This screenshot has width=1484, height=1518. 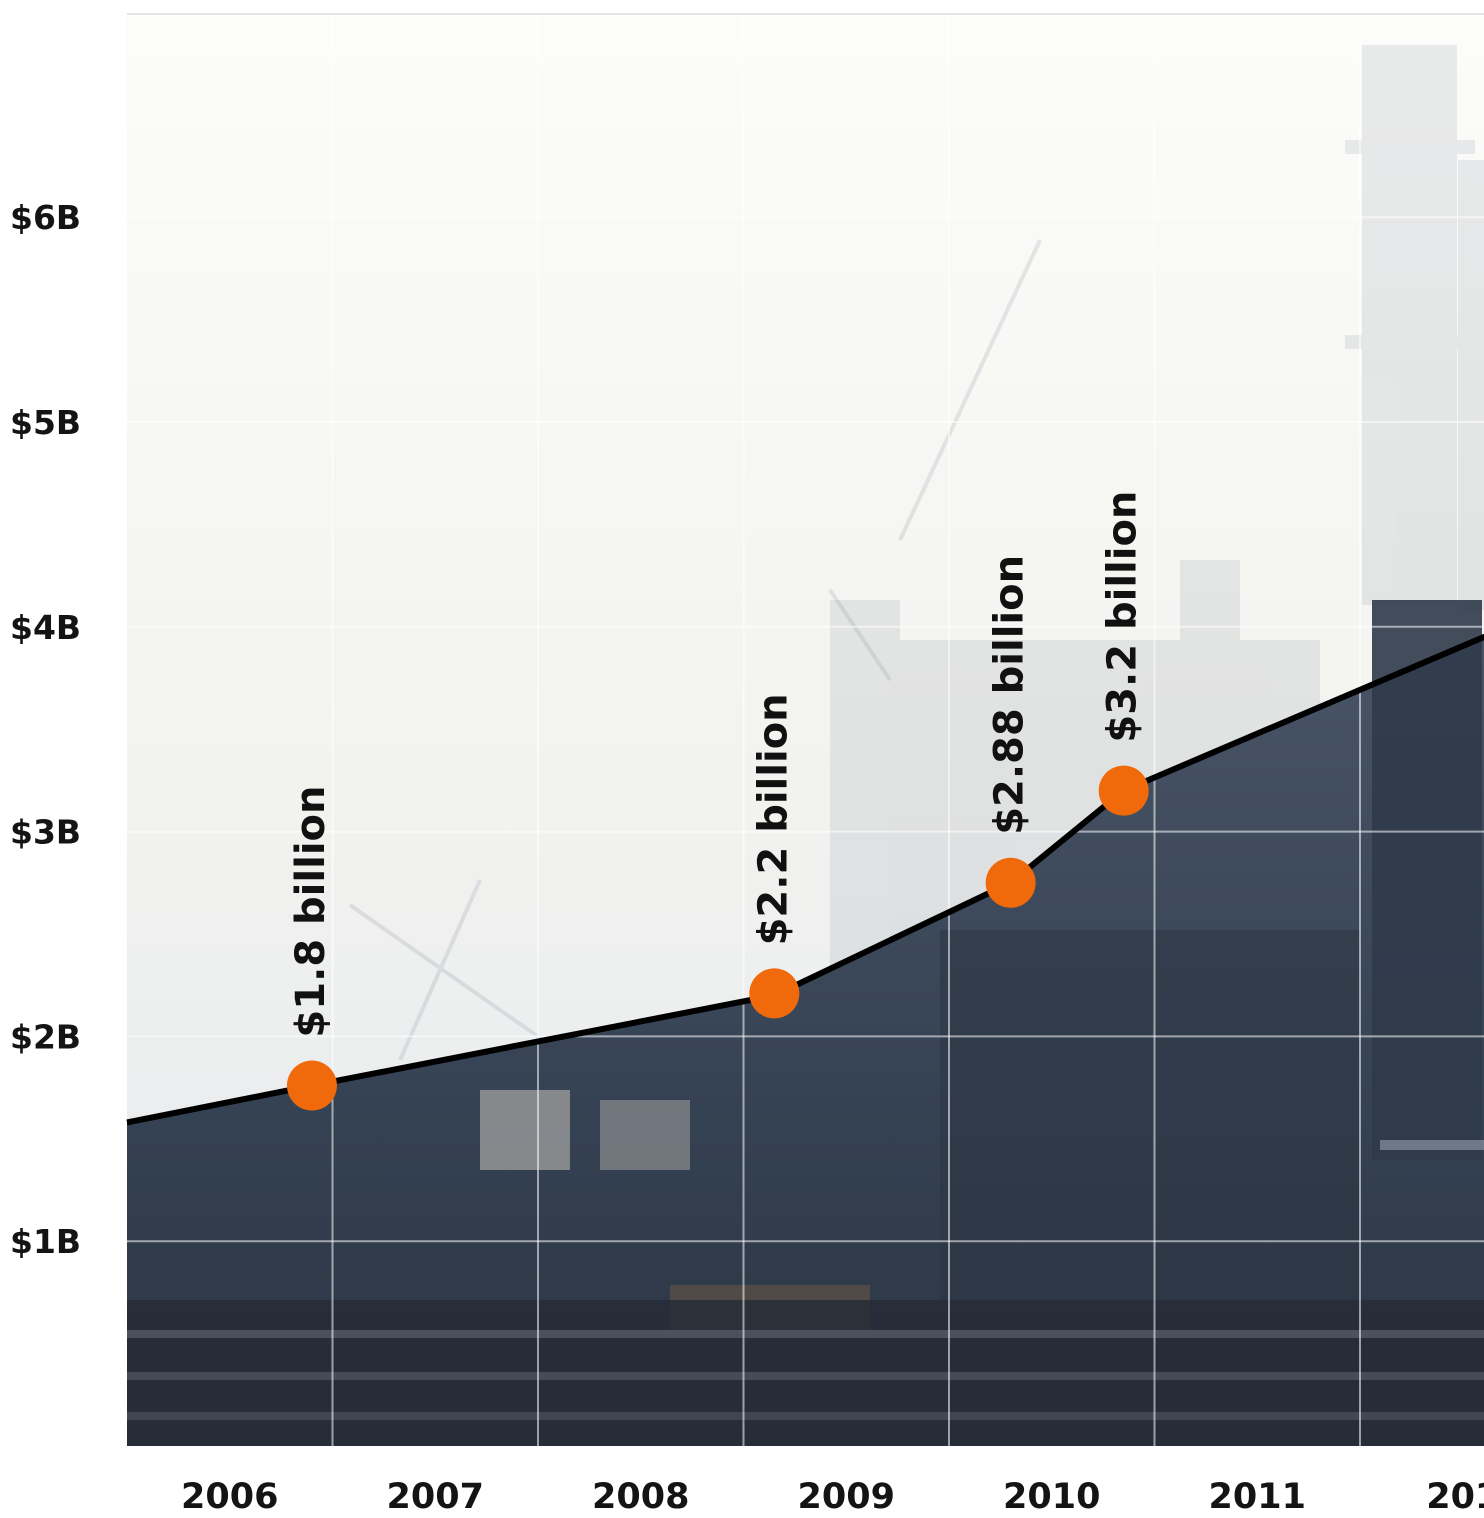 I want to click on y-tick-label: $3B, so click(x=45, y=832).